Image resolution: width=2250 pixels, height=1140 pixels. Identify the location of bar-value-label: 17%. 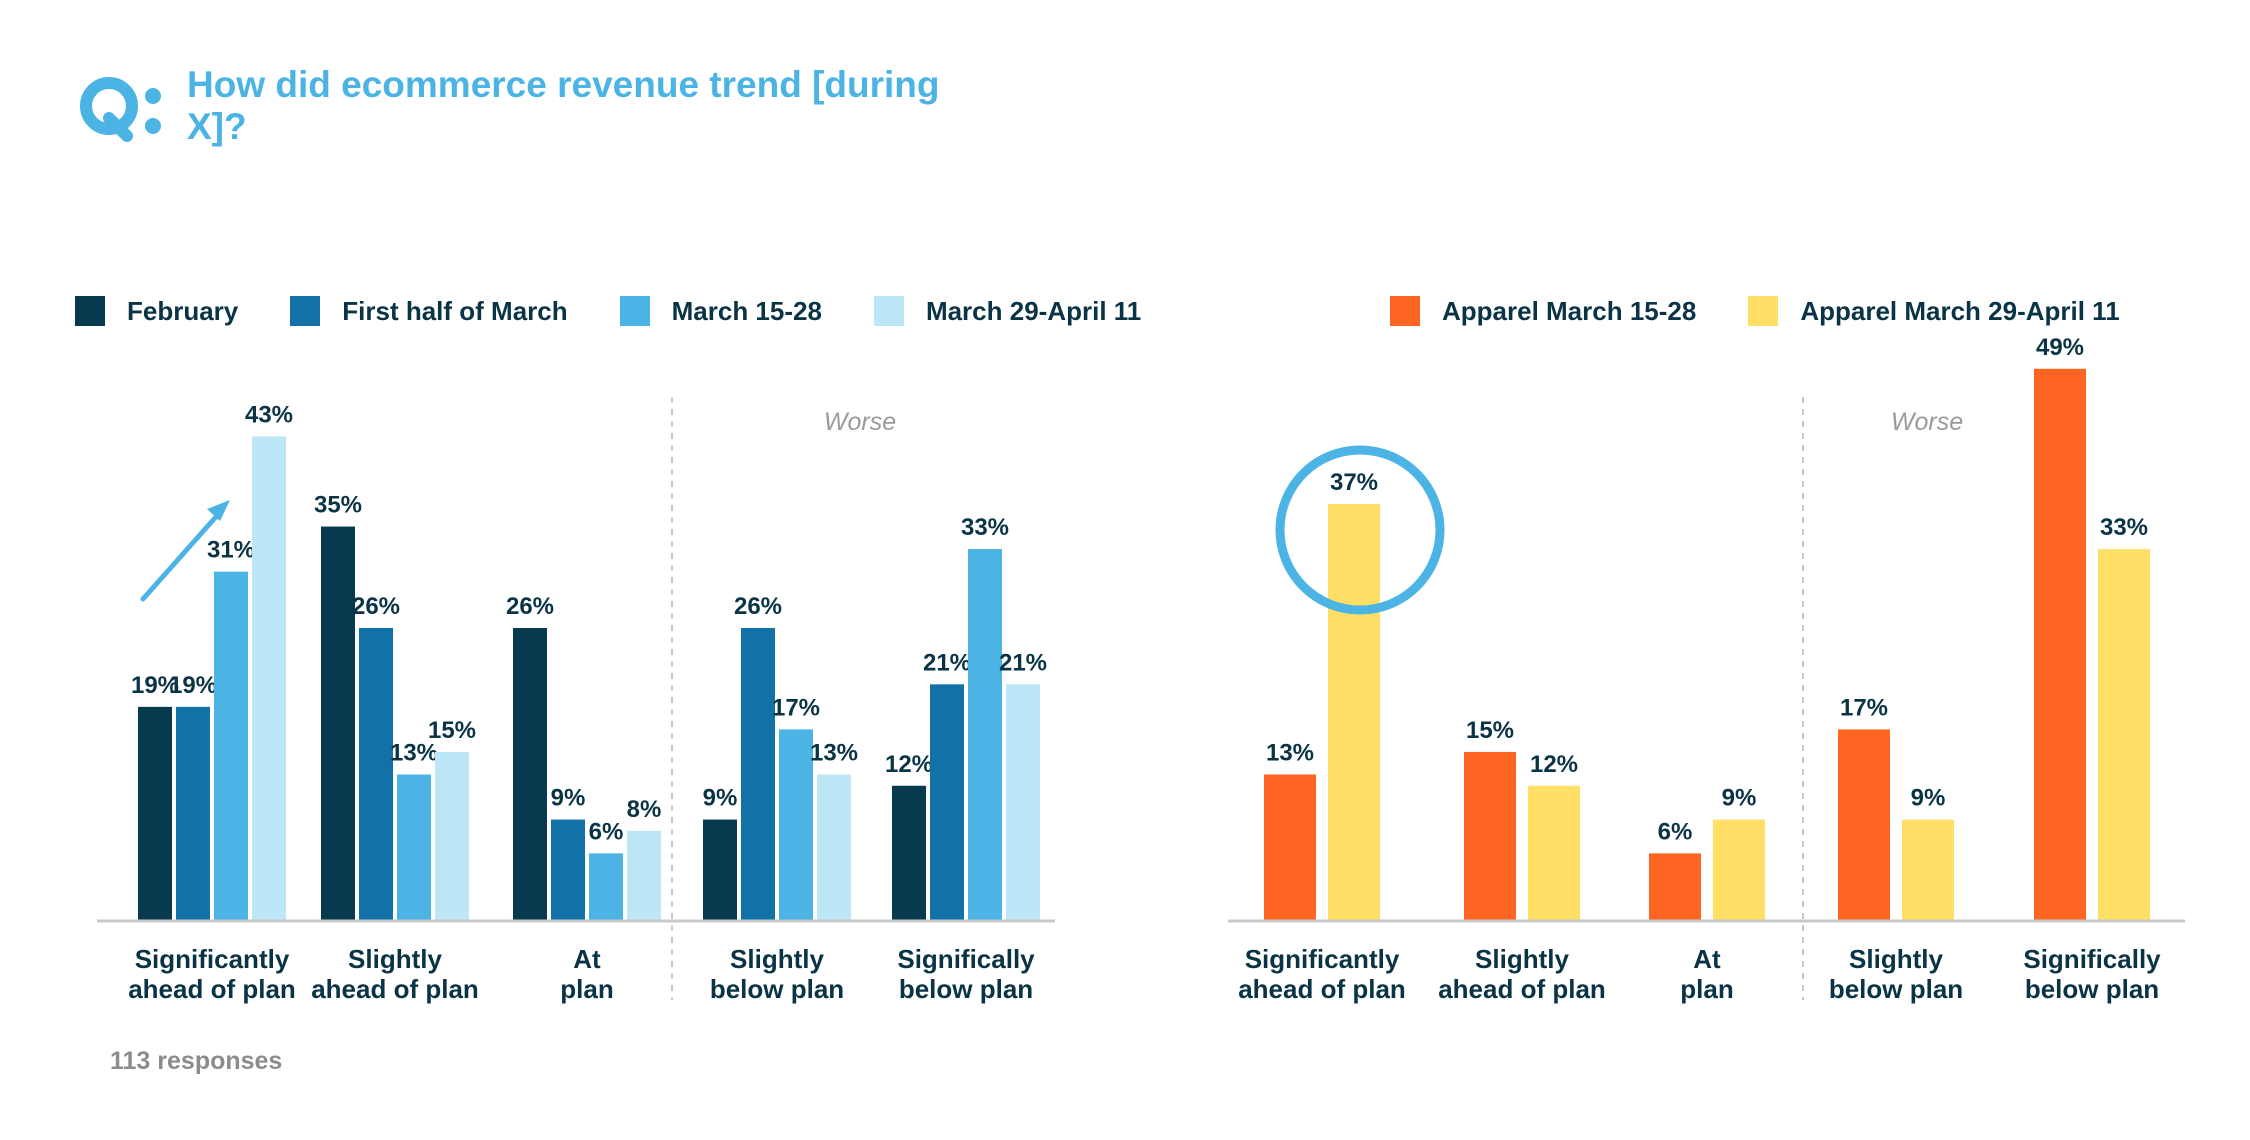
(796, 707).